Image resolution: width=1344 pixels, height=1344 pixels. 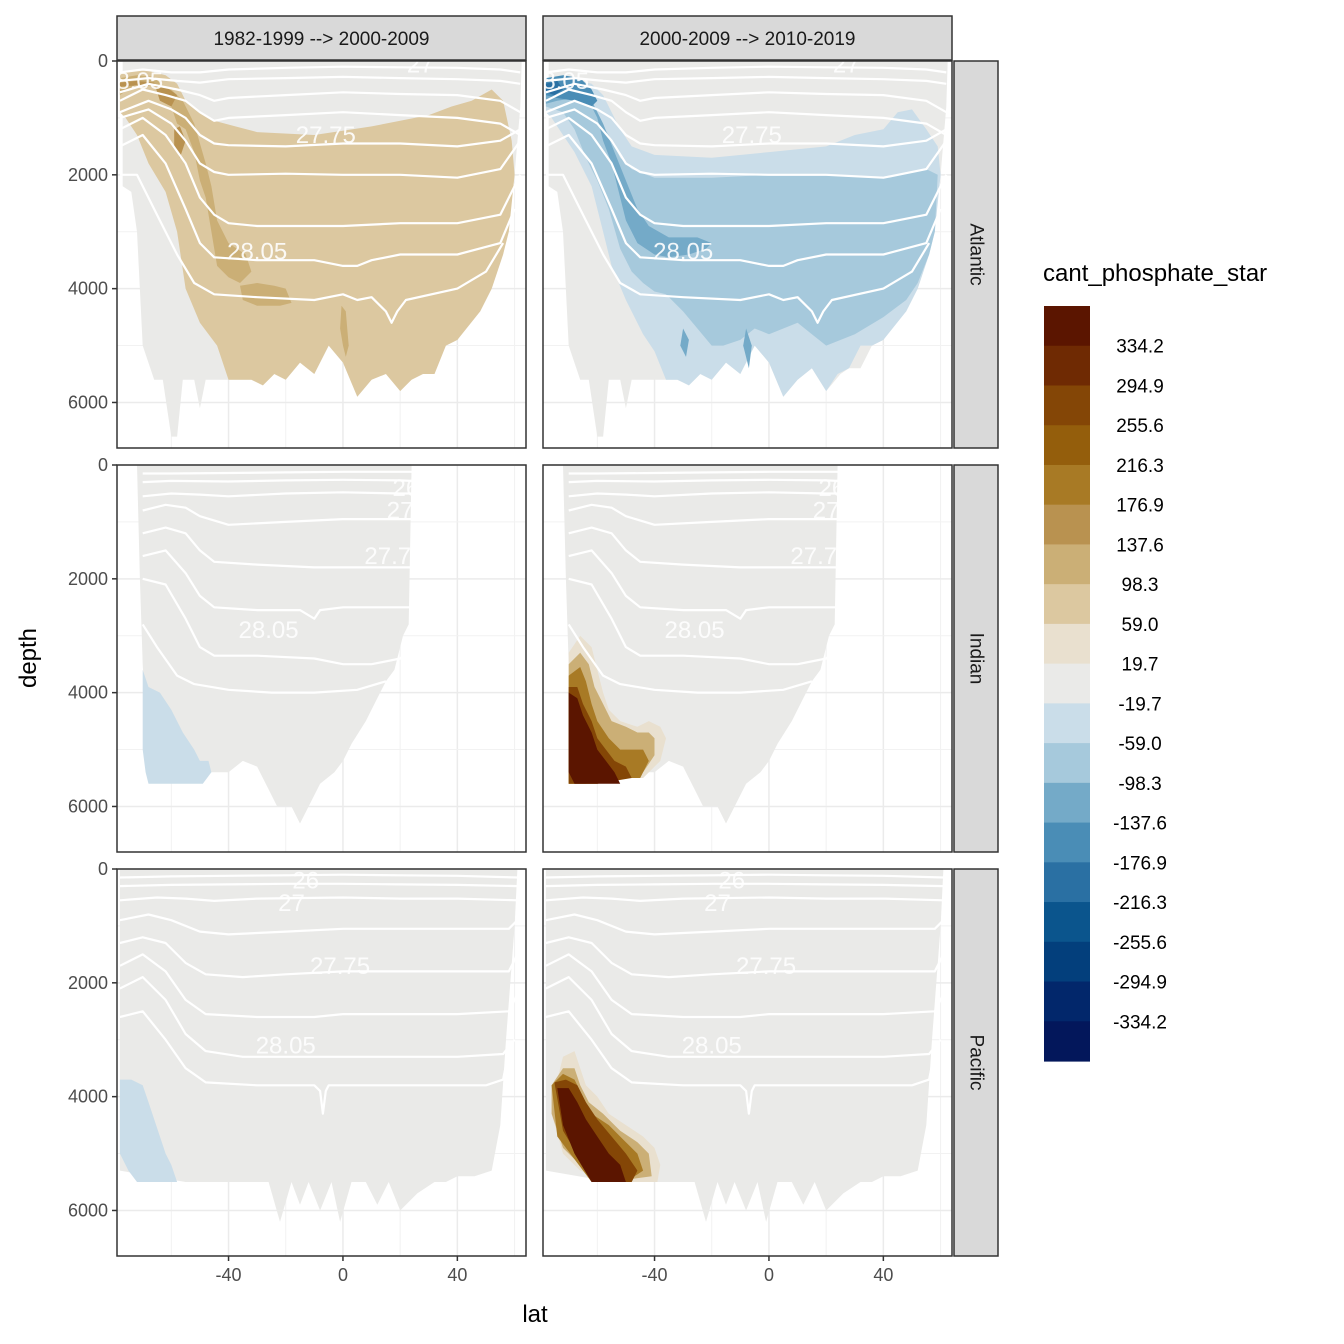 I want to click on legend-break-label: -255.6, so click(x=1140, y=943).